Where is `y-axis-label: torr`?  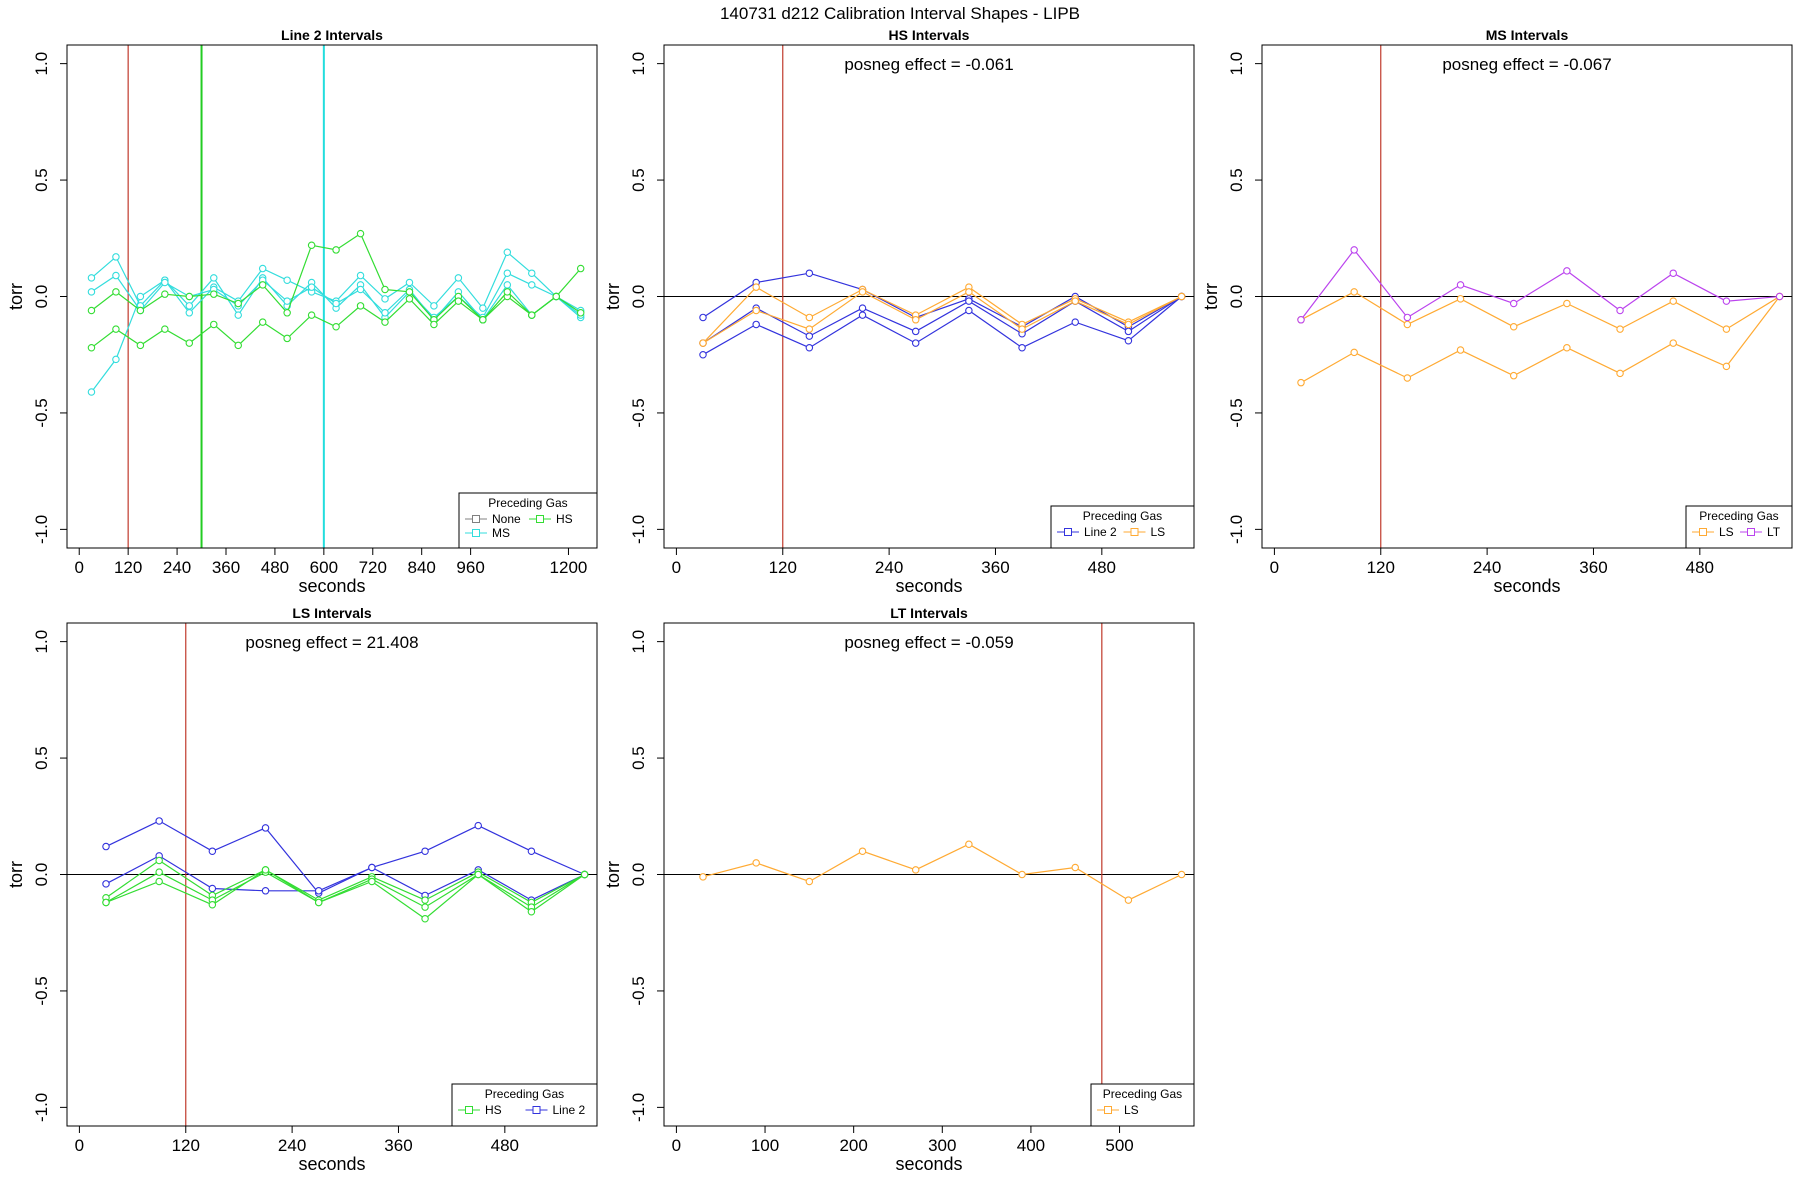
y-axis-label: torr is located at coordinates (613, 296).